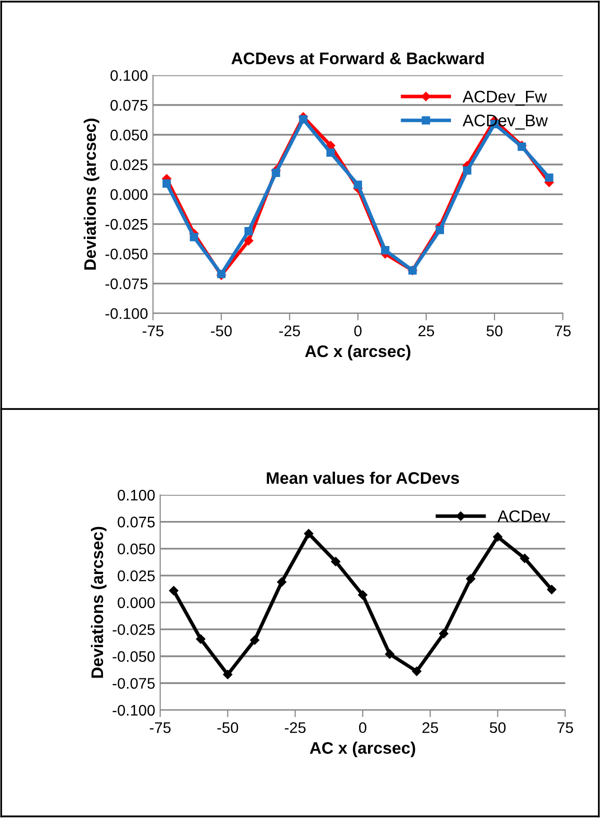 The image size is (600, 818). Describe the element at coordinates (523, 516) in the screenshot. I see `legend-label: ACDev` at that location.